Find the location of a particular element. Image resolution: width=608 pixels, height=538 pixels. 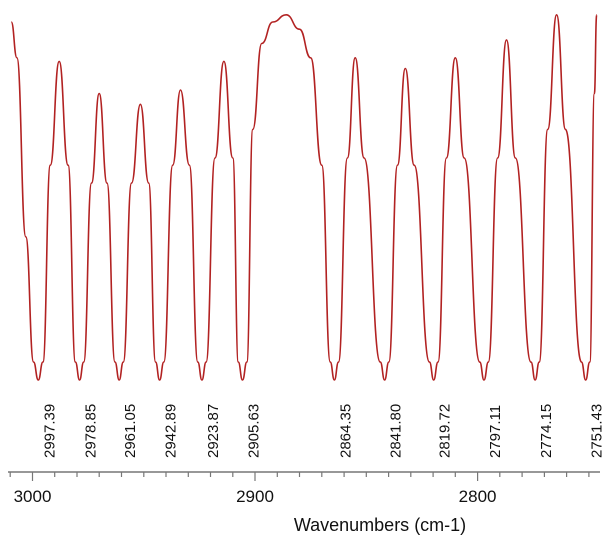

x-axis-title: Wavenumbers (cm-1) is located at coordinates (380, 525).